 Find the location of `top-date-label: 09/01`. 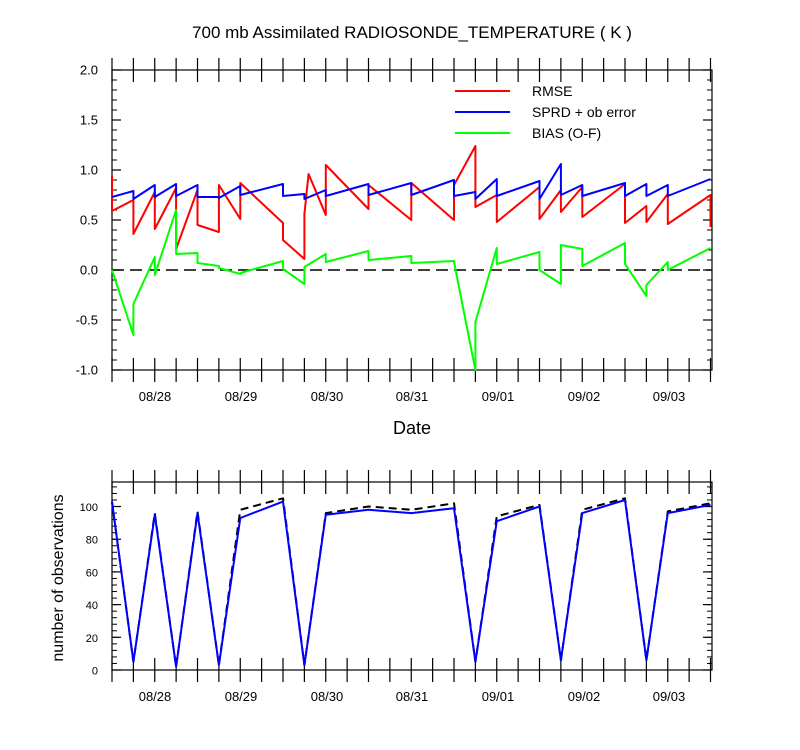

top-date-label: 09/01 is located at coordinates (498, 396).